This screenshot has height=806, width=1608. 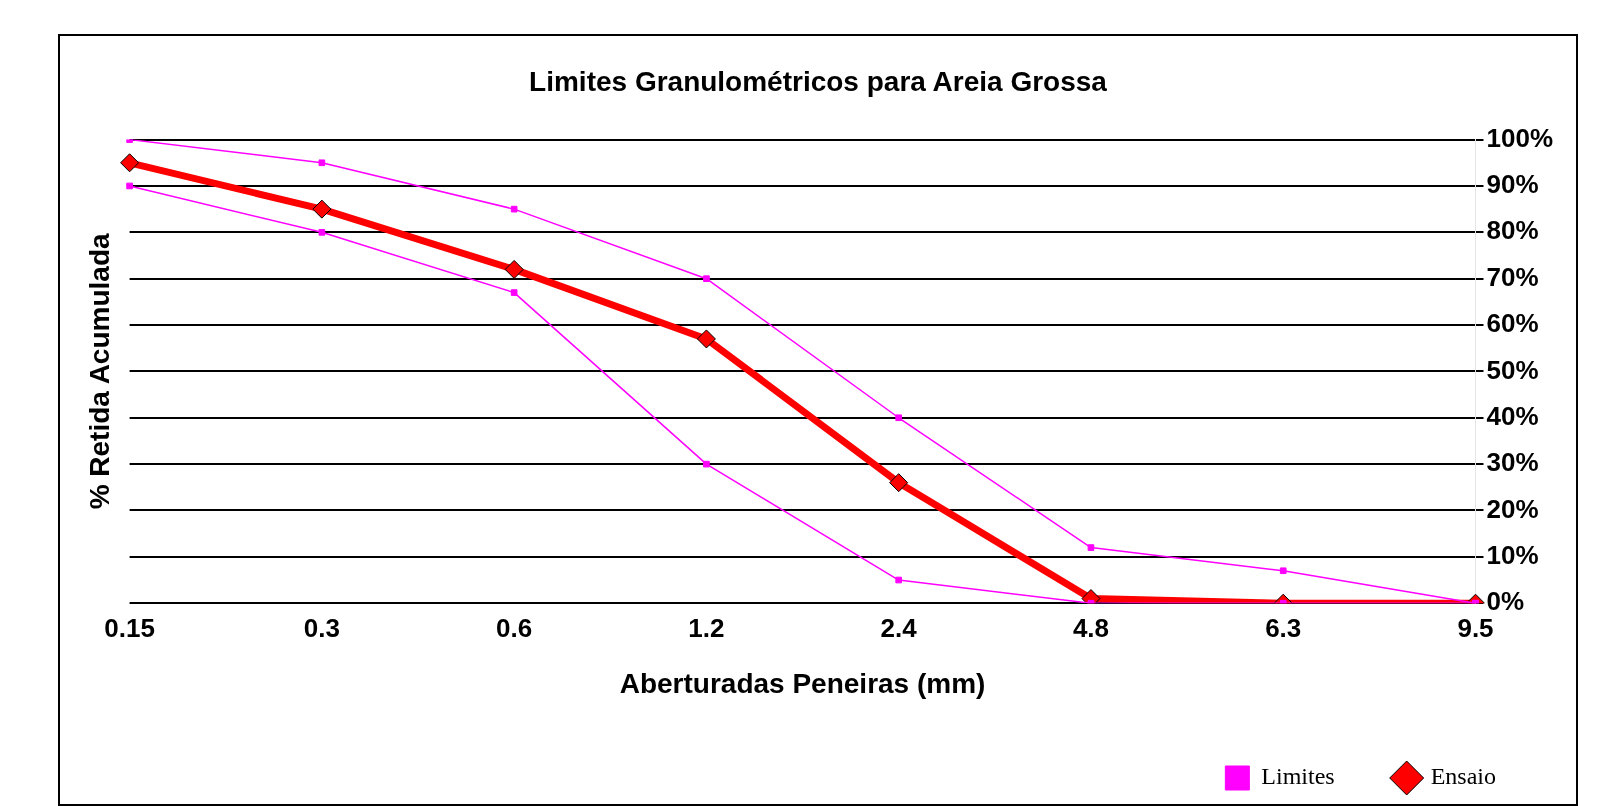 I want to click on y-tick-label: 70%, so click(x=1512, y=276).